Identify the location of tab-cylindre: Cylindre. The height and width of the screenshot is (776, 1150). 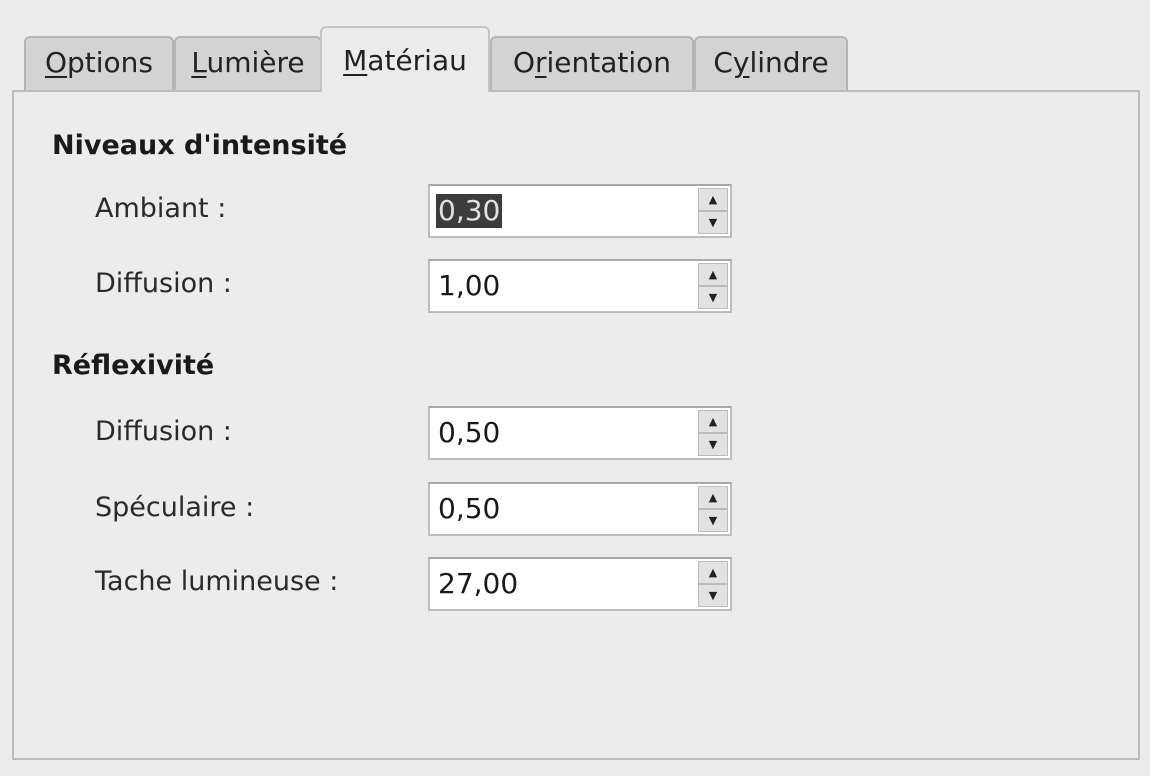
(771, 63).